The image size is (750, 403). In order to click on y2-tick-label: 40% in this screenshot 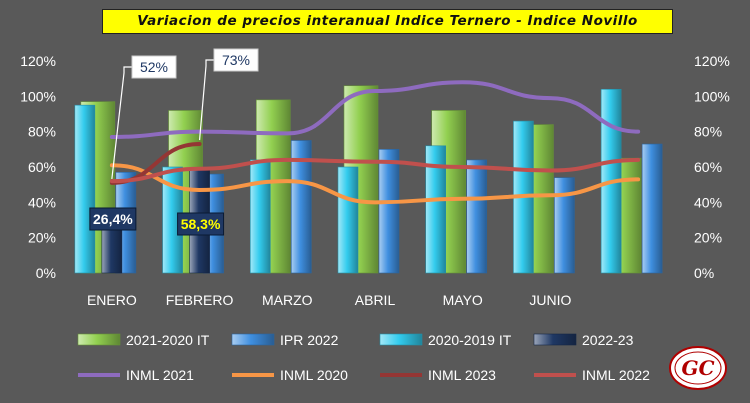, I will do `click(708, 202)`.